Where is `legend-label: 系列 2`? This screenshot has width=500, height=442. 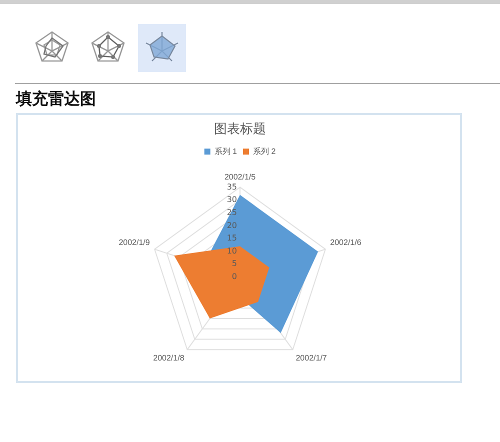 legend-label: 系列 2 is located at coordinates (264, 151).